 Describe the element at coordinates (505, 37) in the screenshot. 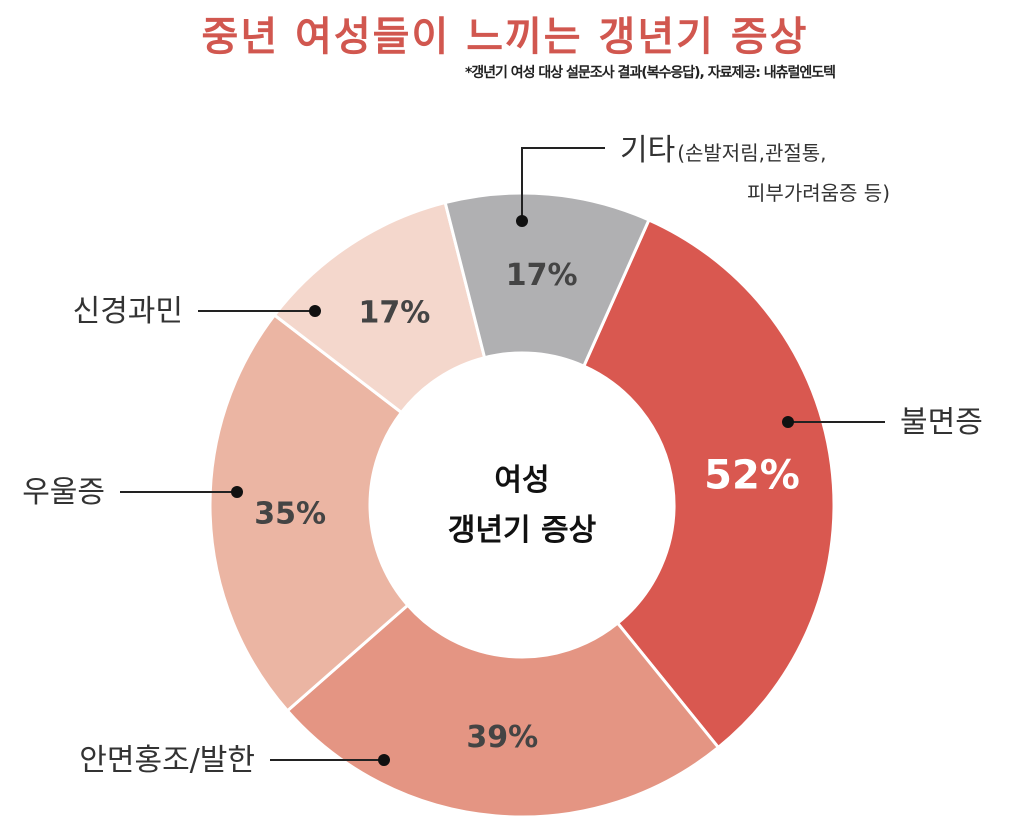

I see `chart-title: 중년 여성들이 느끼는 갱년기 증상` at that location.